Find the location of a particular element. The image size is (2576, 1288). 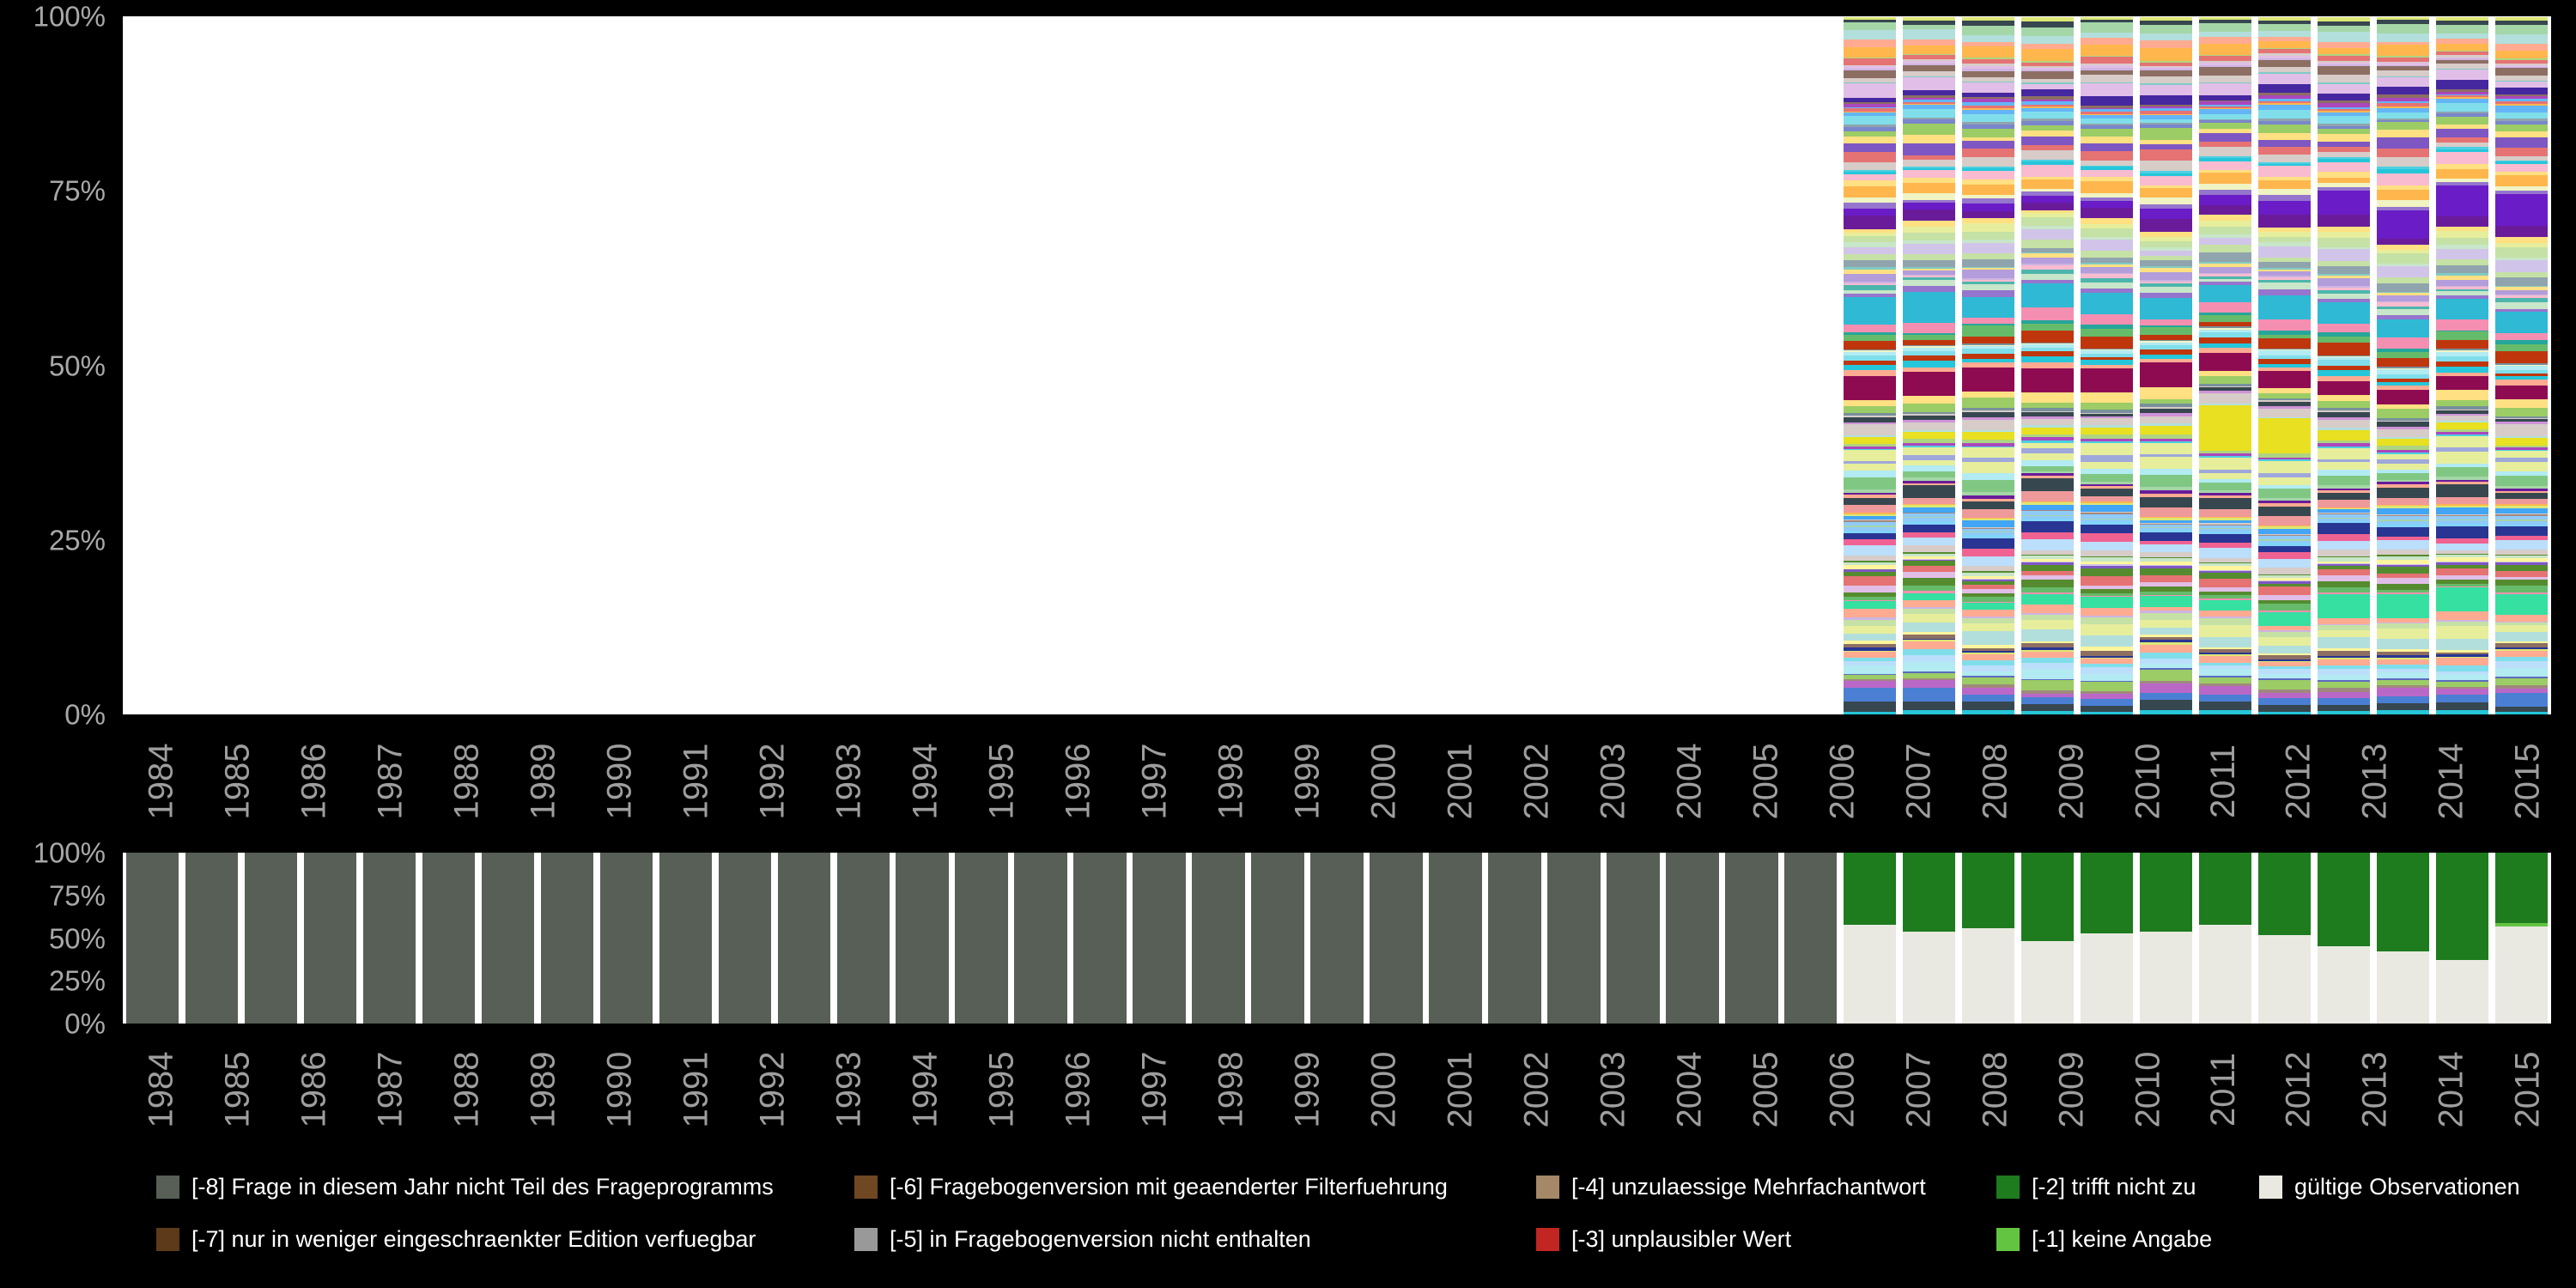

x-tick-label: 1984 is located at coordinates (161, 781).